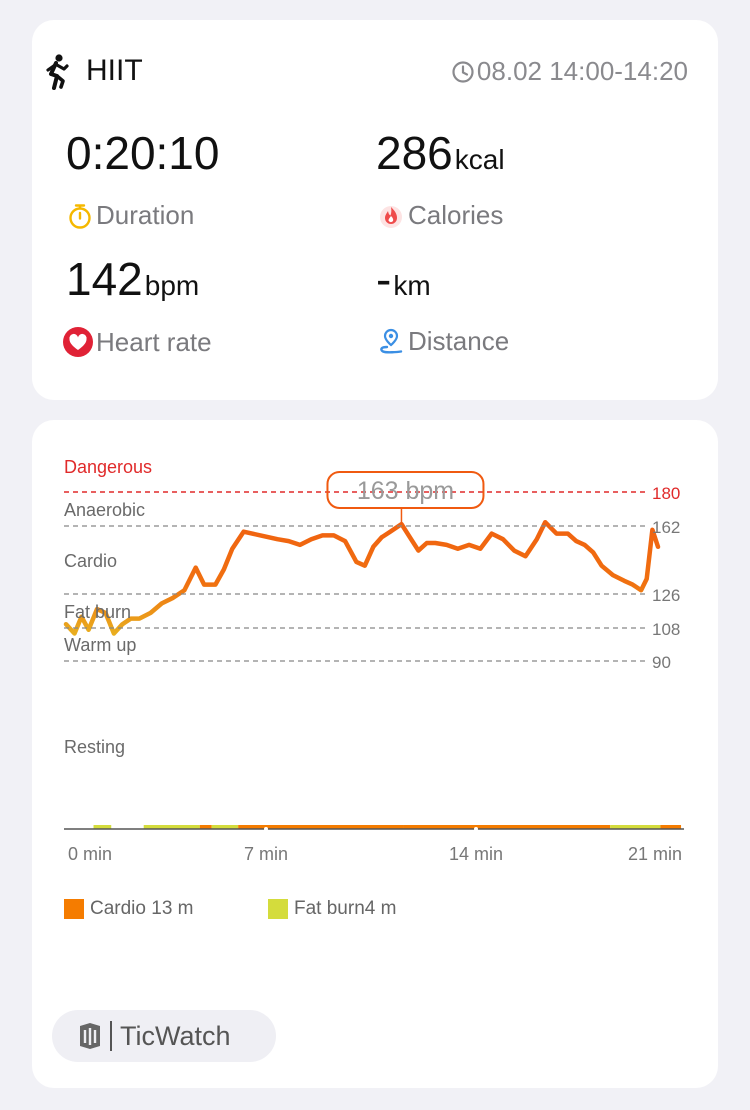  I want to click on calories-label: Calories, so click(456, 215).